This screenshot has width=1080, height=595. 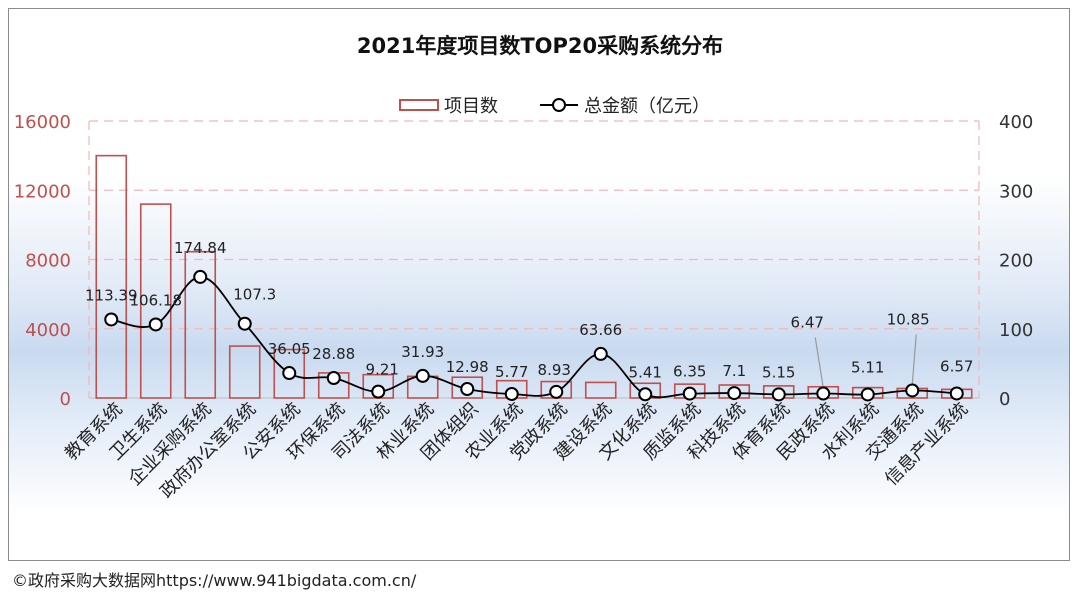 What do you see at coordinates (1016, 191) in the screenshot?
I see `y-right-tick-label: 300` at bounding box center [1016, 191].